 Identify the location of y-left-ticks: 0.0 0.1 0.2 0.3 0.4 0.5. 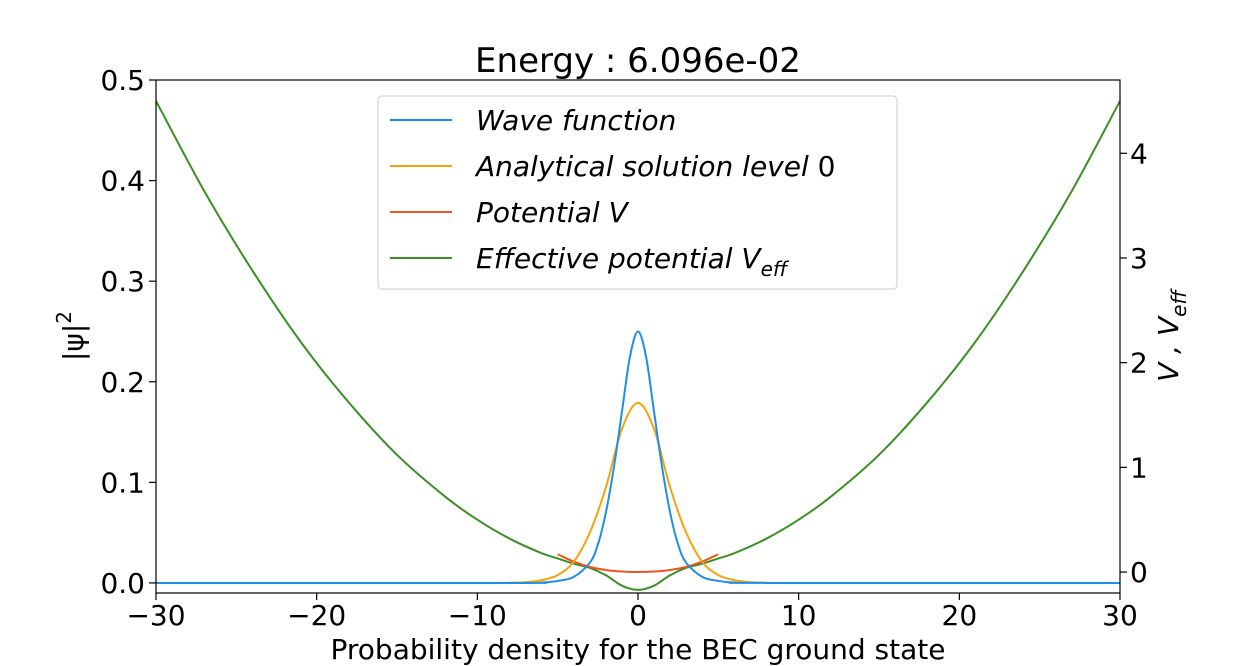
(128, 332).